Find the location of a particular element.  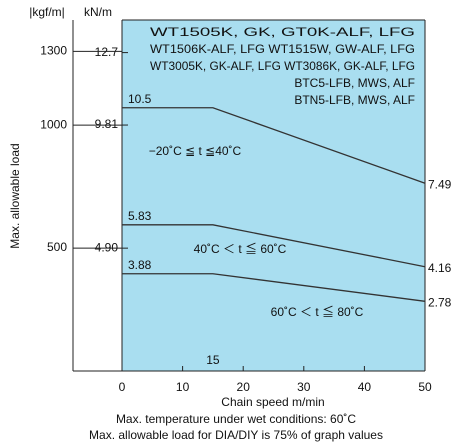

x-axis-label: Chain speed m/min is located at coordinates (272, 402).